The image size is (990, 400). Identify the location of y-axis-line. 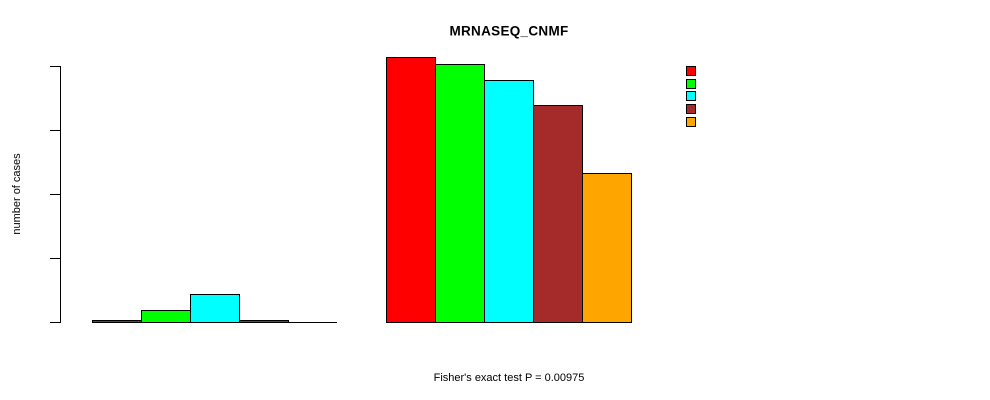
(60, 194).